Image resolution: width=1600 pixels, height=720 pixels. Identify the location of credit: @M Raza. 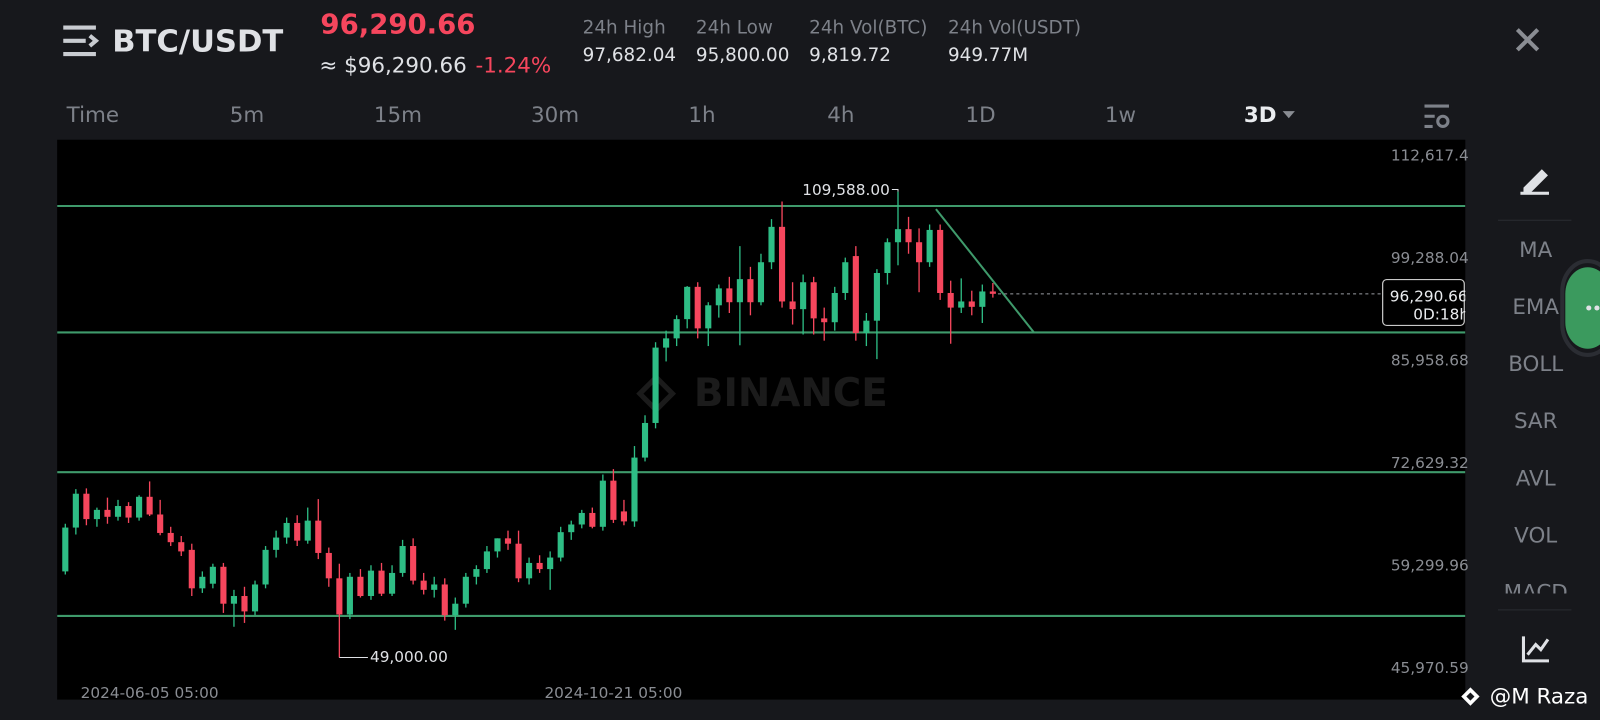
(1539, 697).